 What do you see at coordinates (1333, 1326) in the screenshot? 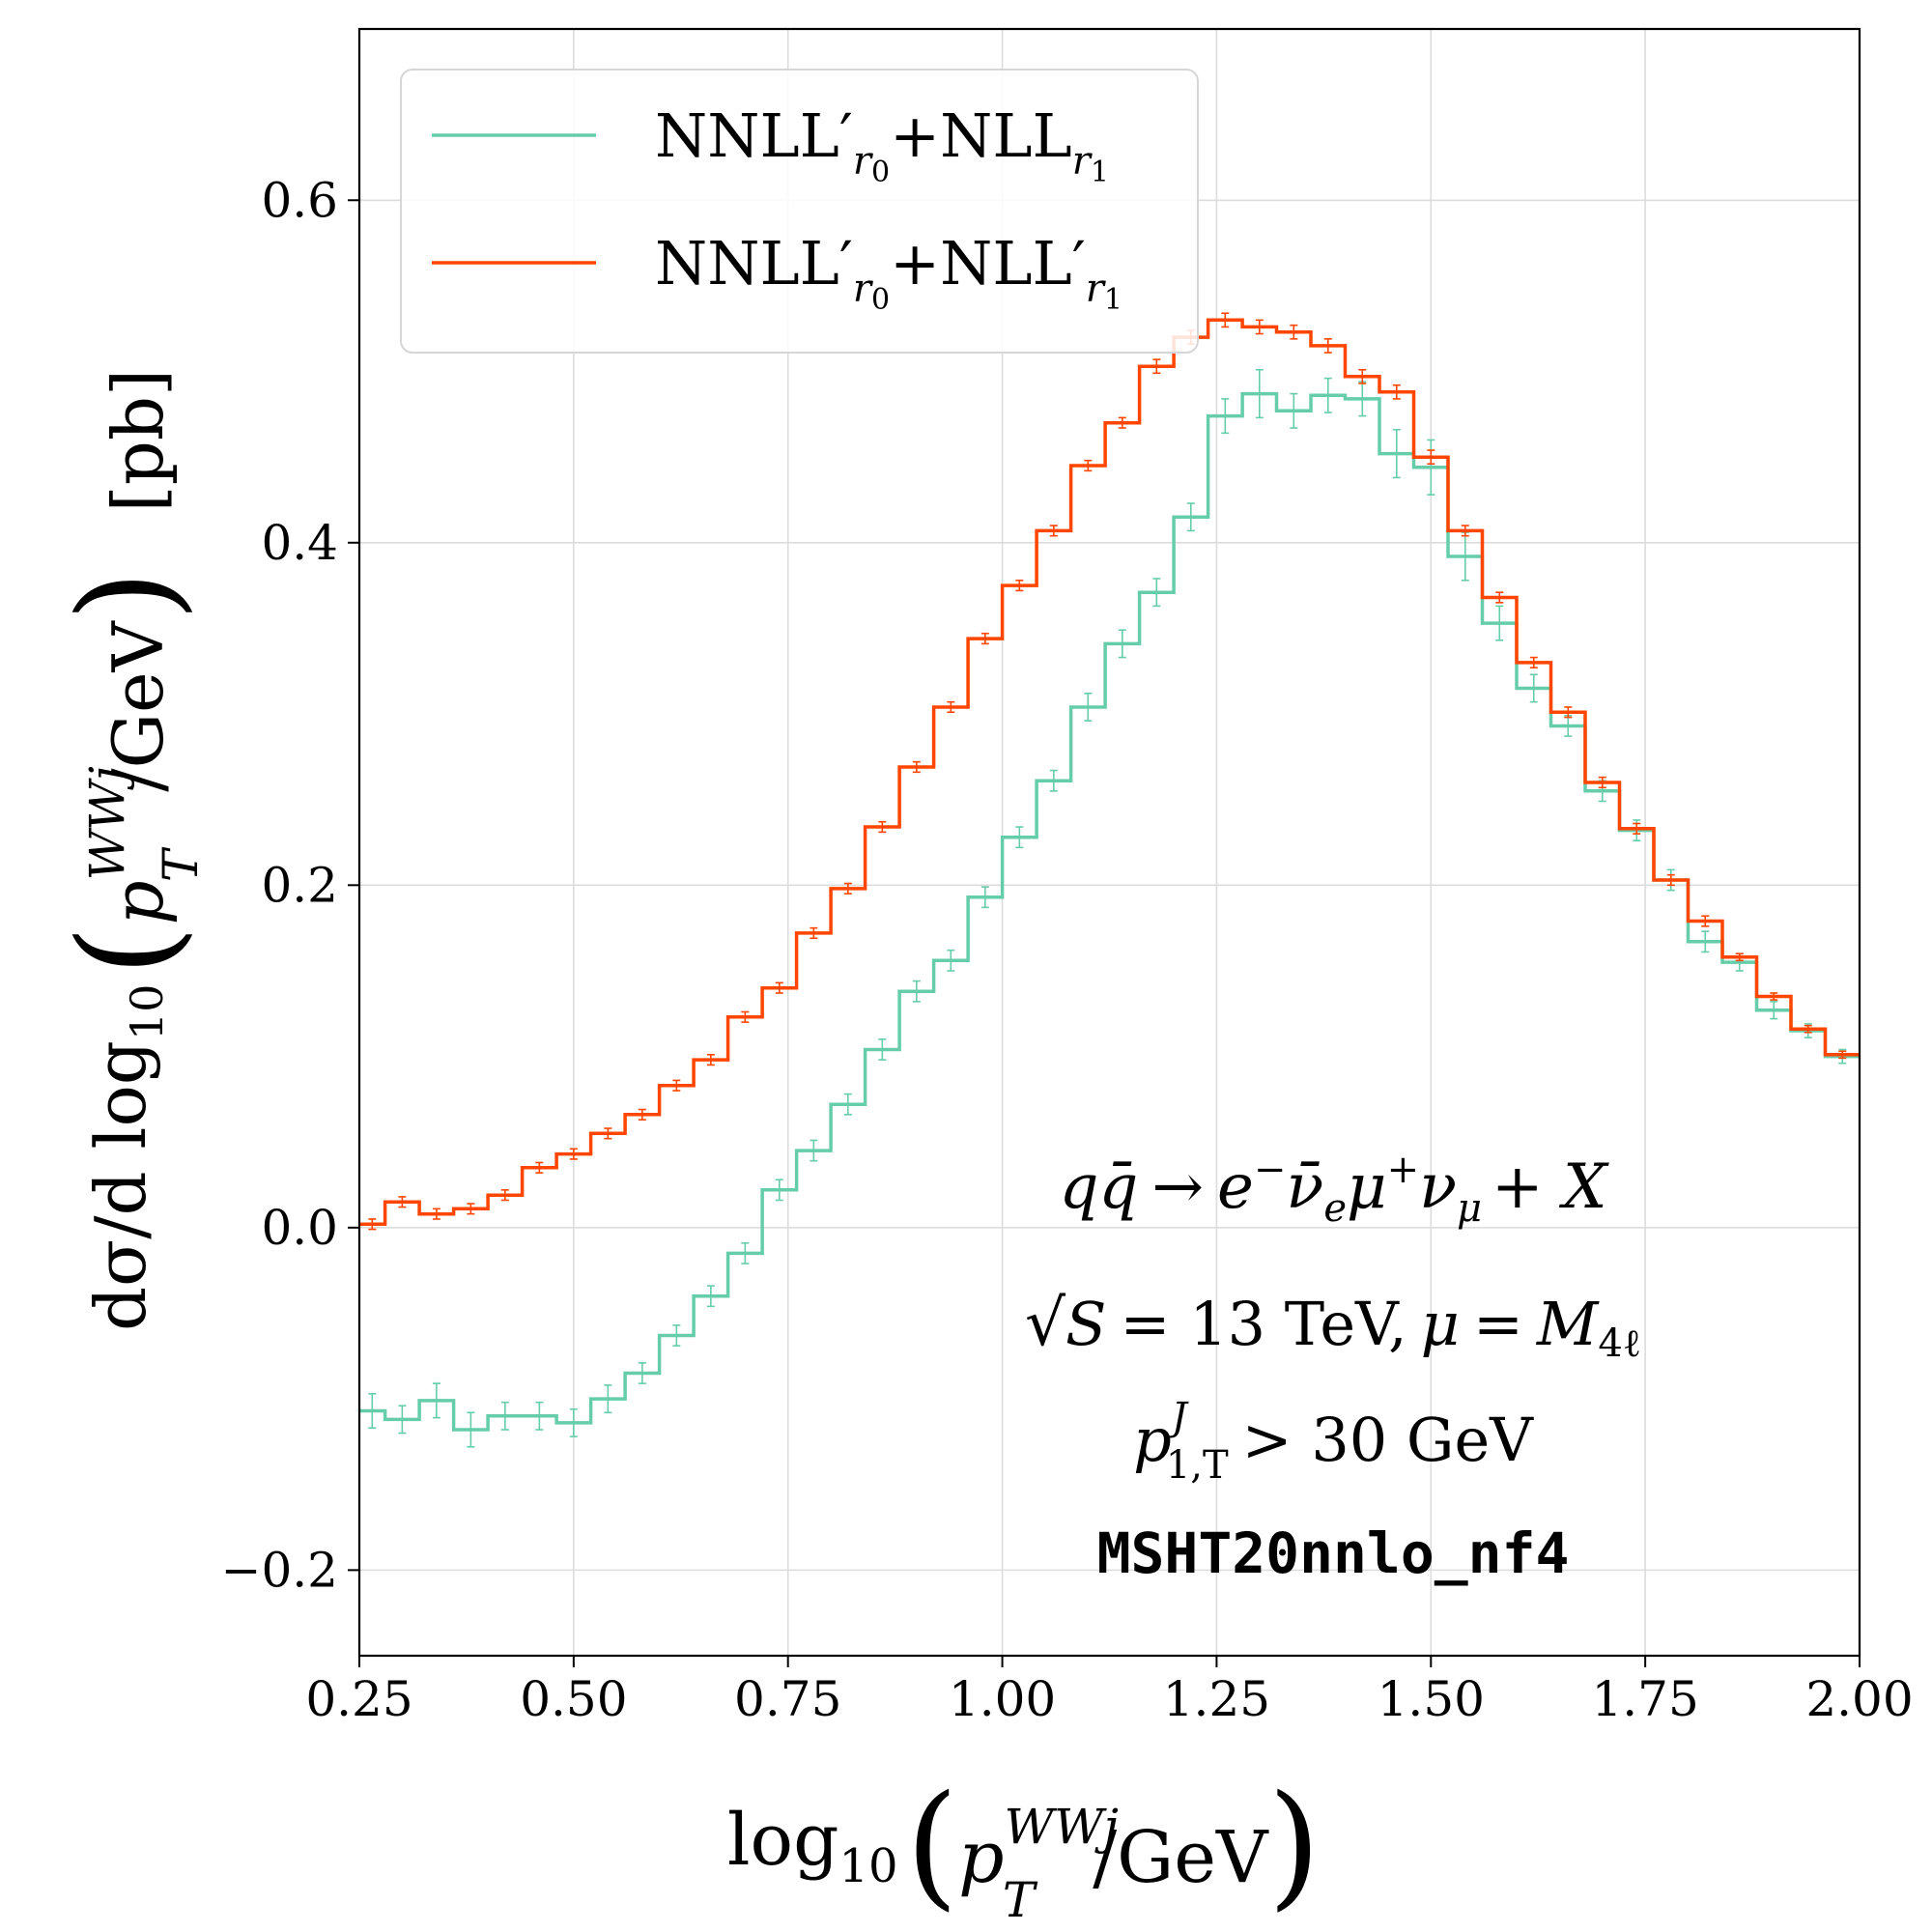
I see `annotation-energy: √S = 13 TeV, μ = M4ℓ` at bounding box center [1333, 1326].